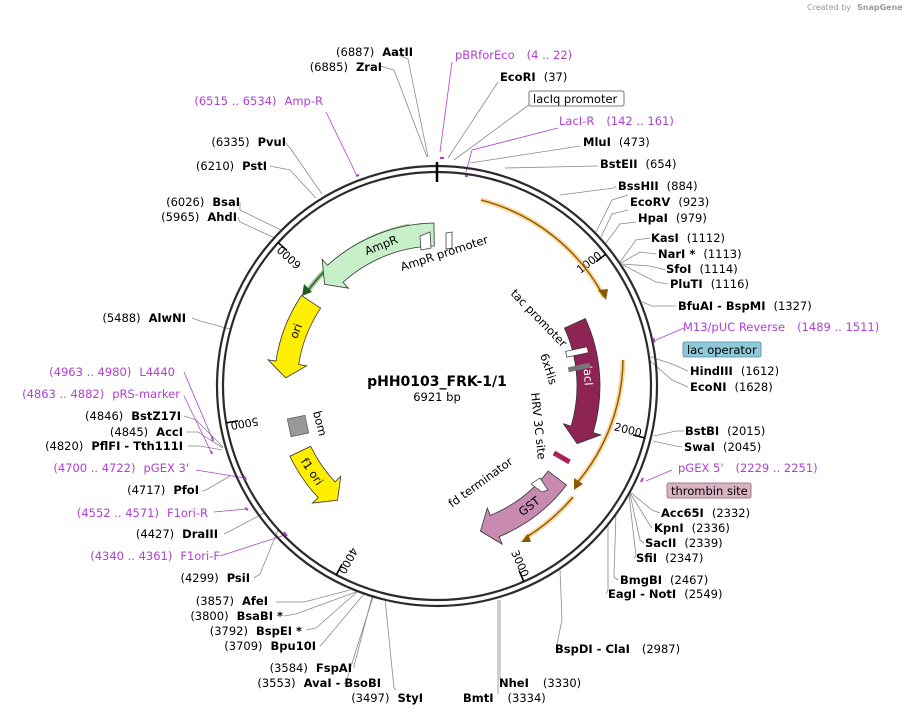  Describe the element at coordinates (664, 580) in the screenshot. I see `svg-text:BmgBI(2467): BmgBI (2467)` at that location.